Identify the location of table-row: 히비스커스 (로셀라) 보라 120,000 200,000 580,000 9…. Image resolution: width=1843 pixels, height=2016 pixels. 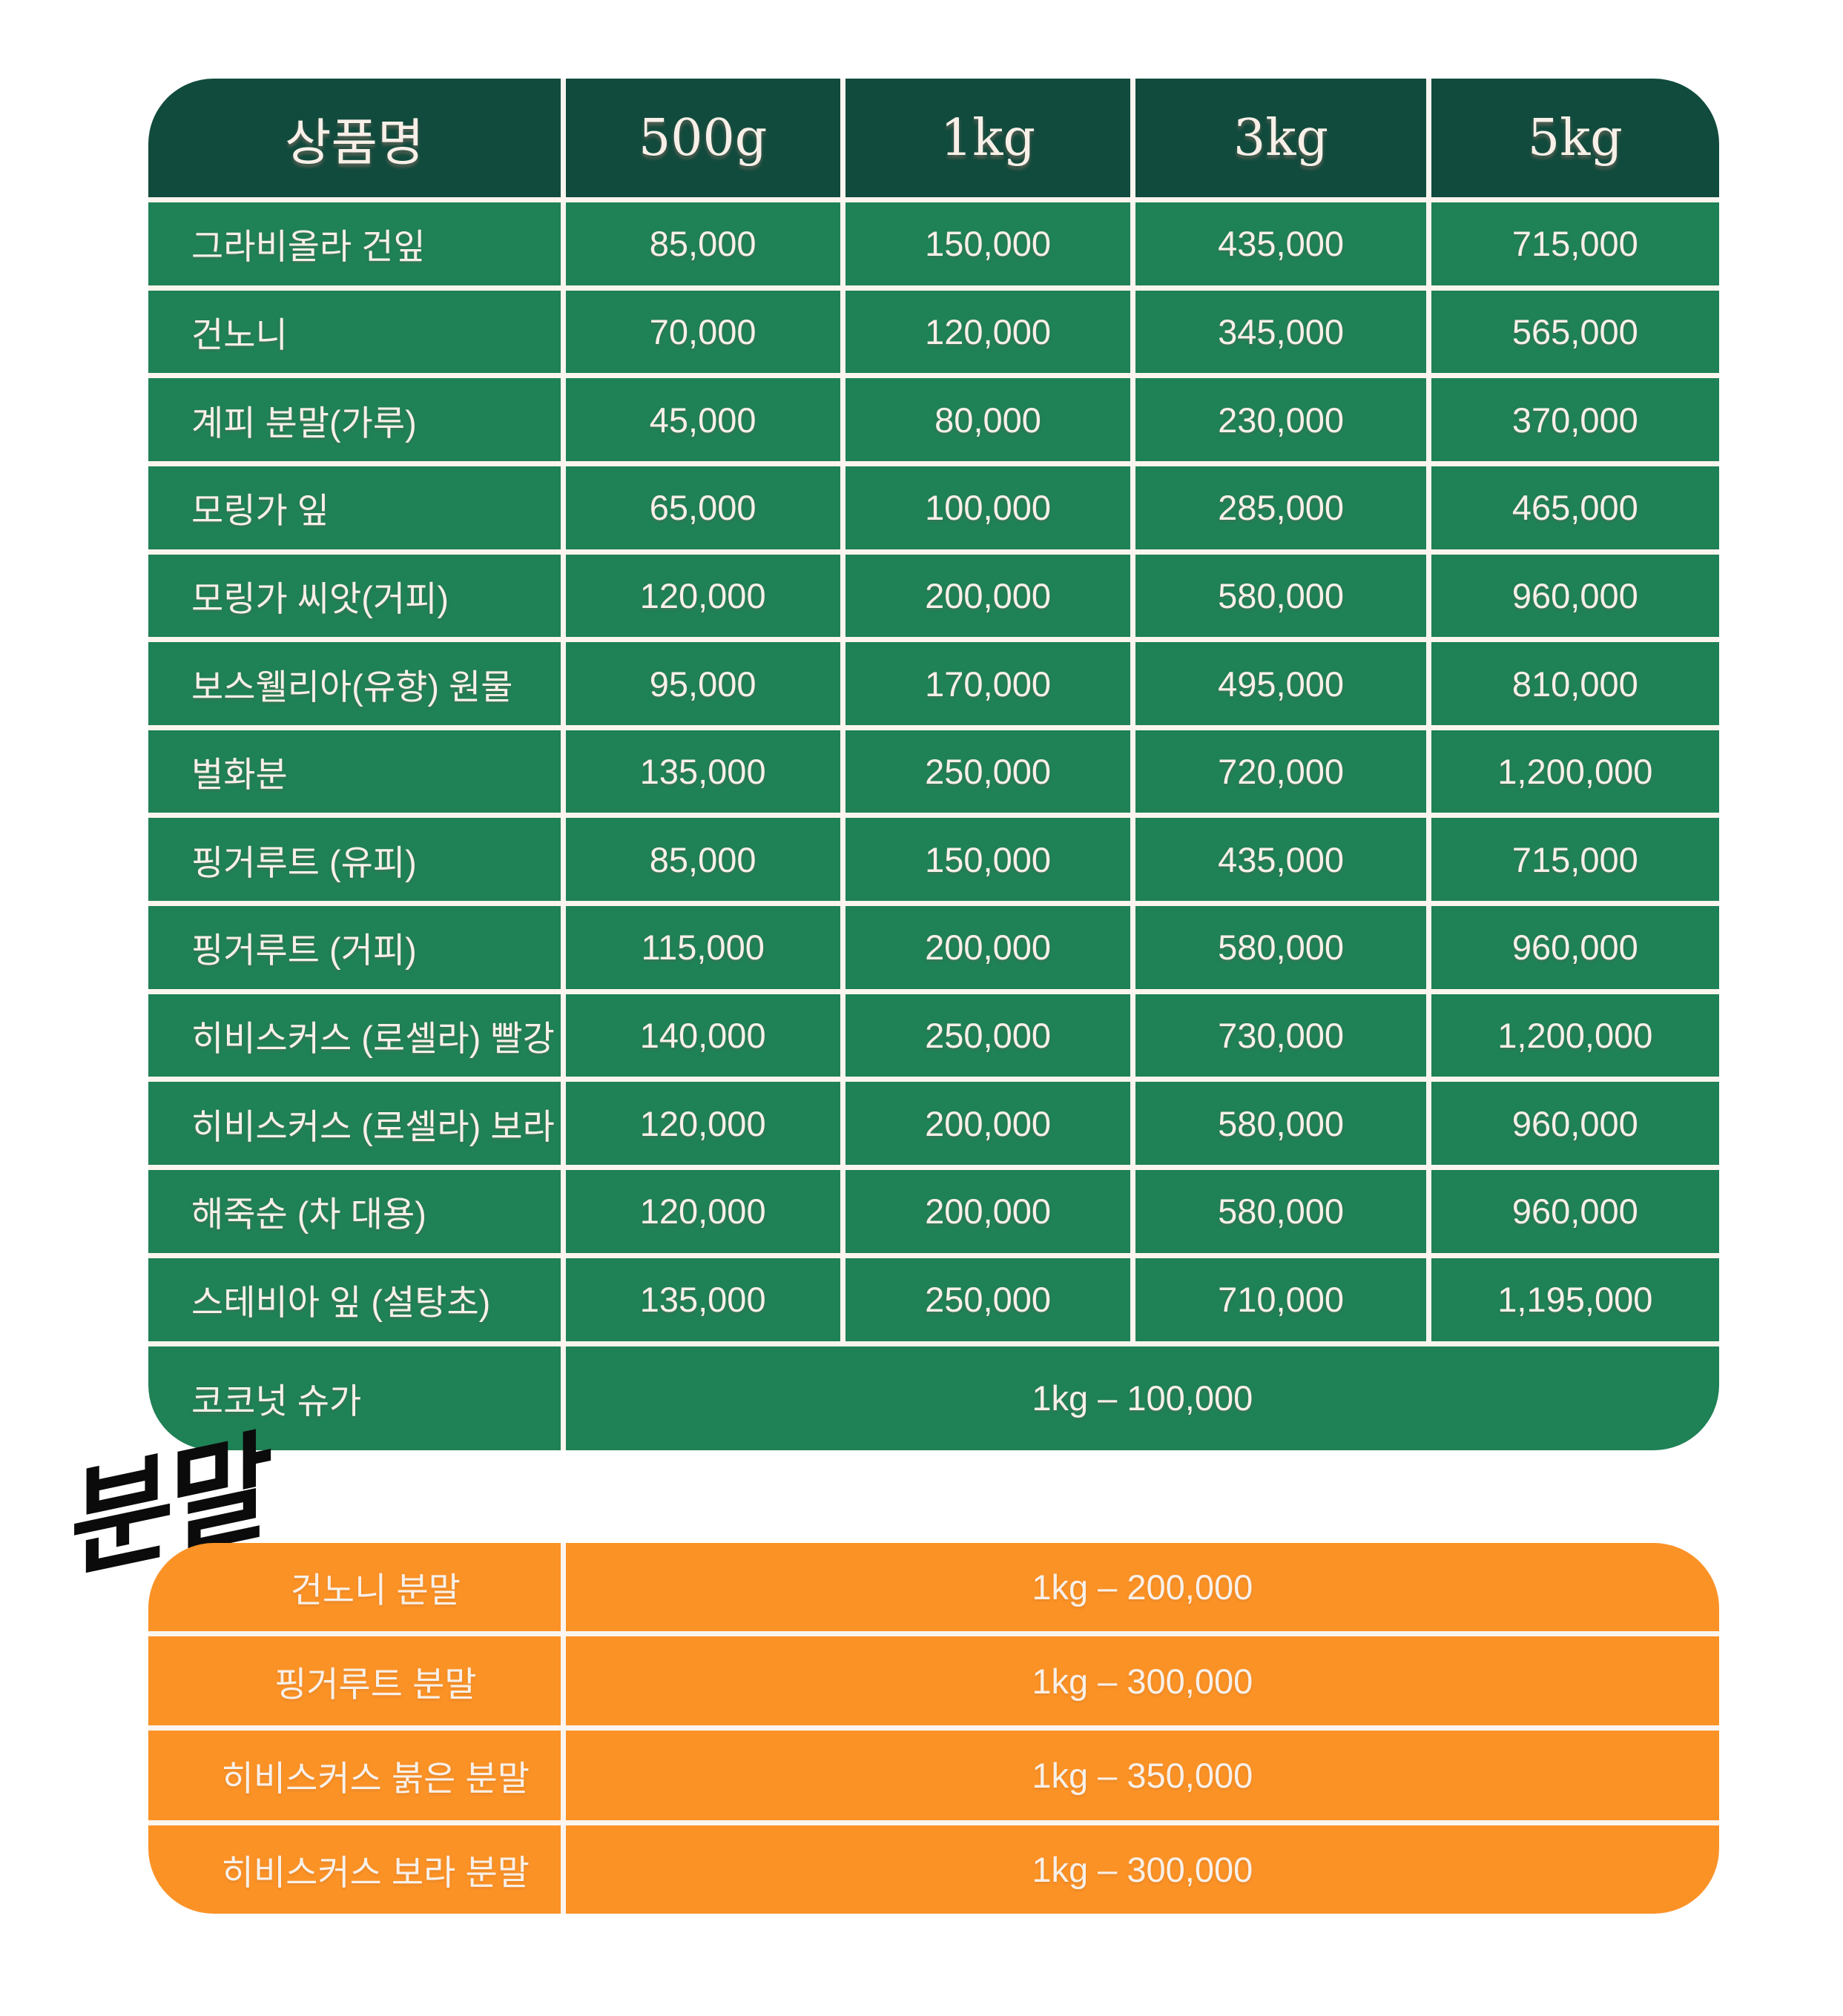
(933, 1122).